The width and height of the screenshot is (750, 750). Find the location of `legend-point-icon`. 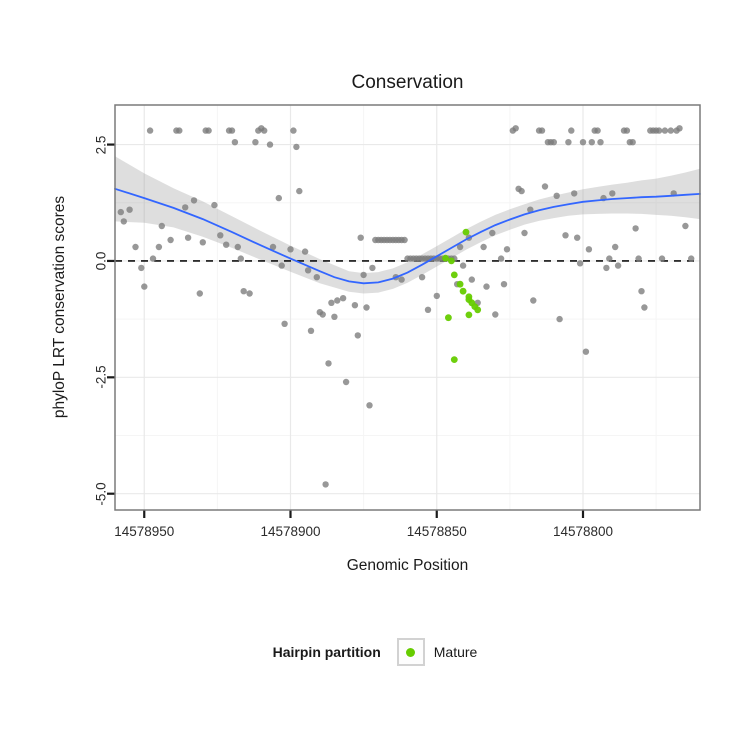

legend-point-icon is located at coordinates (411, 652).